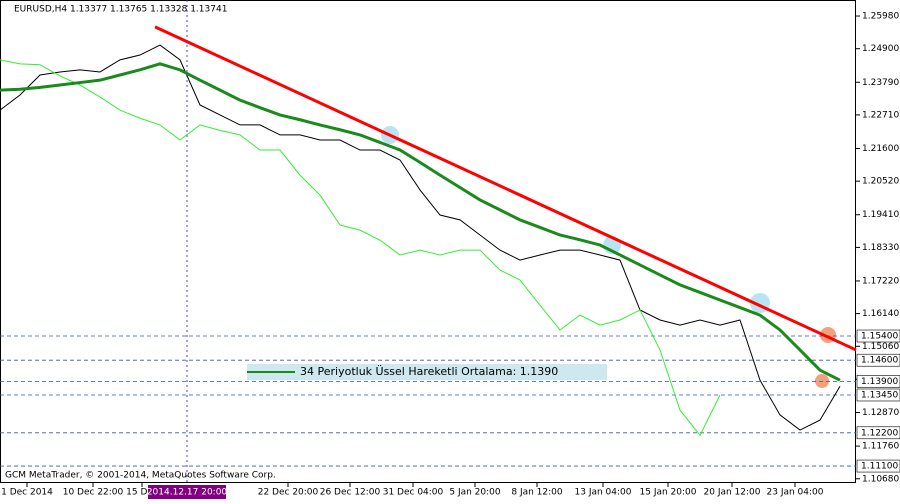  I want to click on level-label: 1.12200, so click(879, 433).